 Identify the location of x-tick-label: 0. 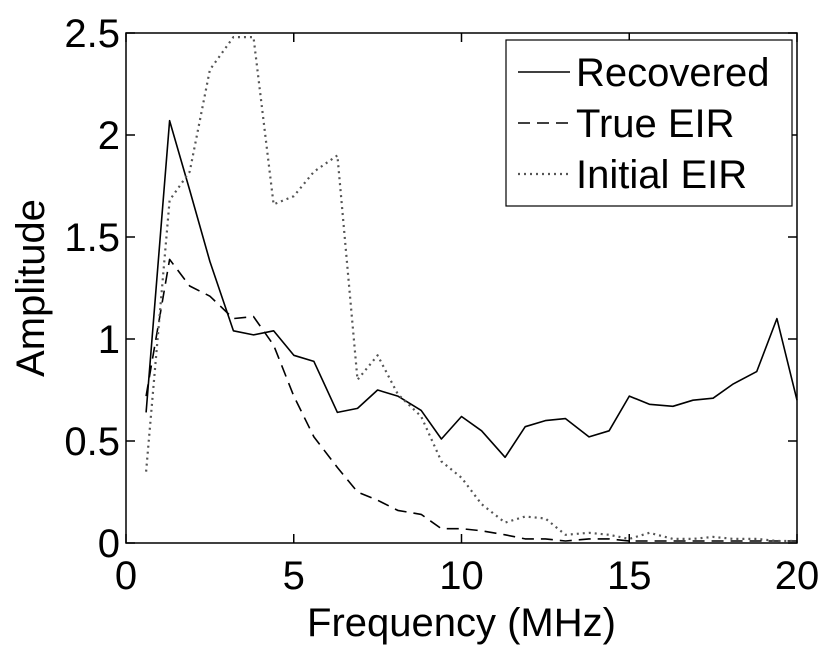
(126, 576).